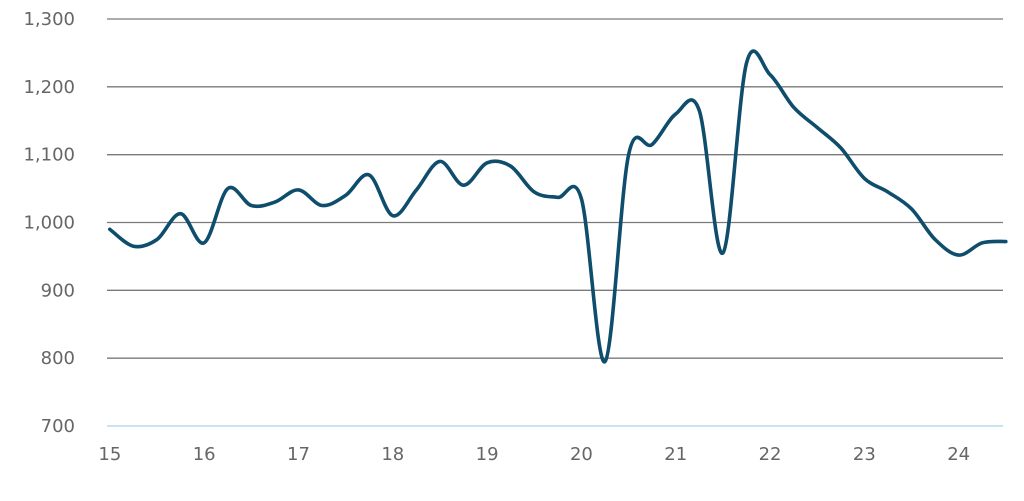  What do you see at coordinates (487, 454) in the screenshot?
I see `x-tick-label: 19` at bounding box center [487, 454].